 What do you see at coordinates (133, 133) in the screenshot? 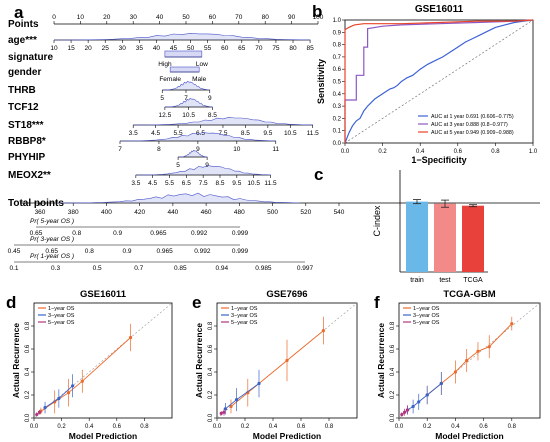
I see `st18-tick-label: 3.5` at bounding box center [133, 133].